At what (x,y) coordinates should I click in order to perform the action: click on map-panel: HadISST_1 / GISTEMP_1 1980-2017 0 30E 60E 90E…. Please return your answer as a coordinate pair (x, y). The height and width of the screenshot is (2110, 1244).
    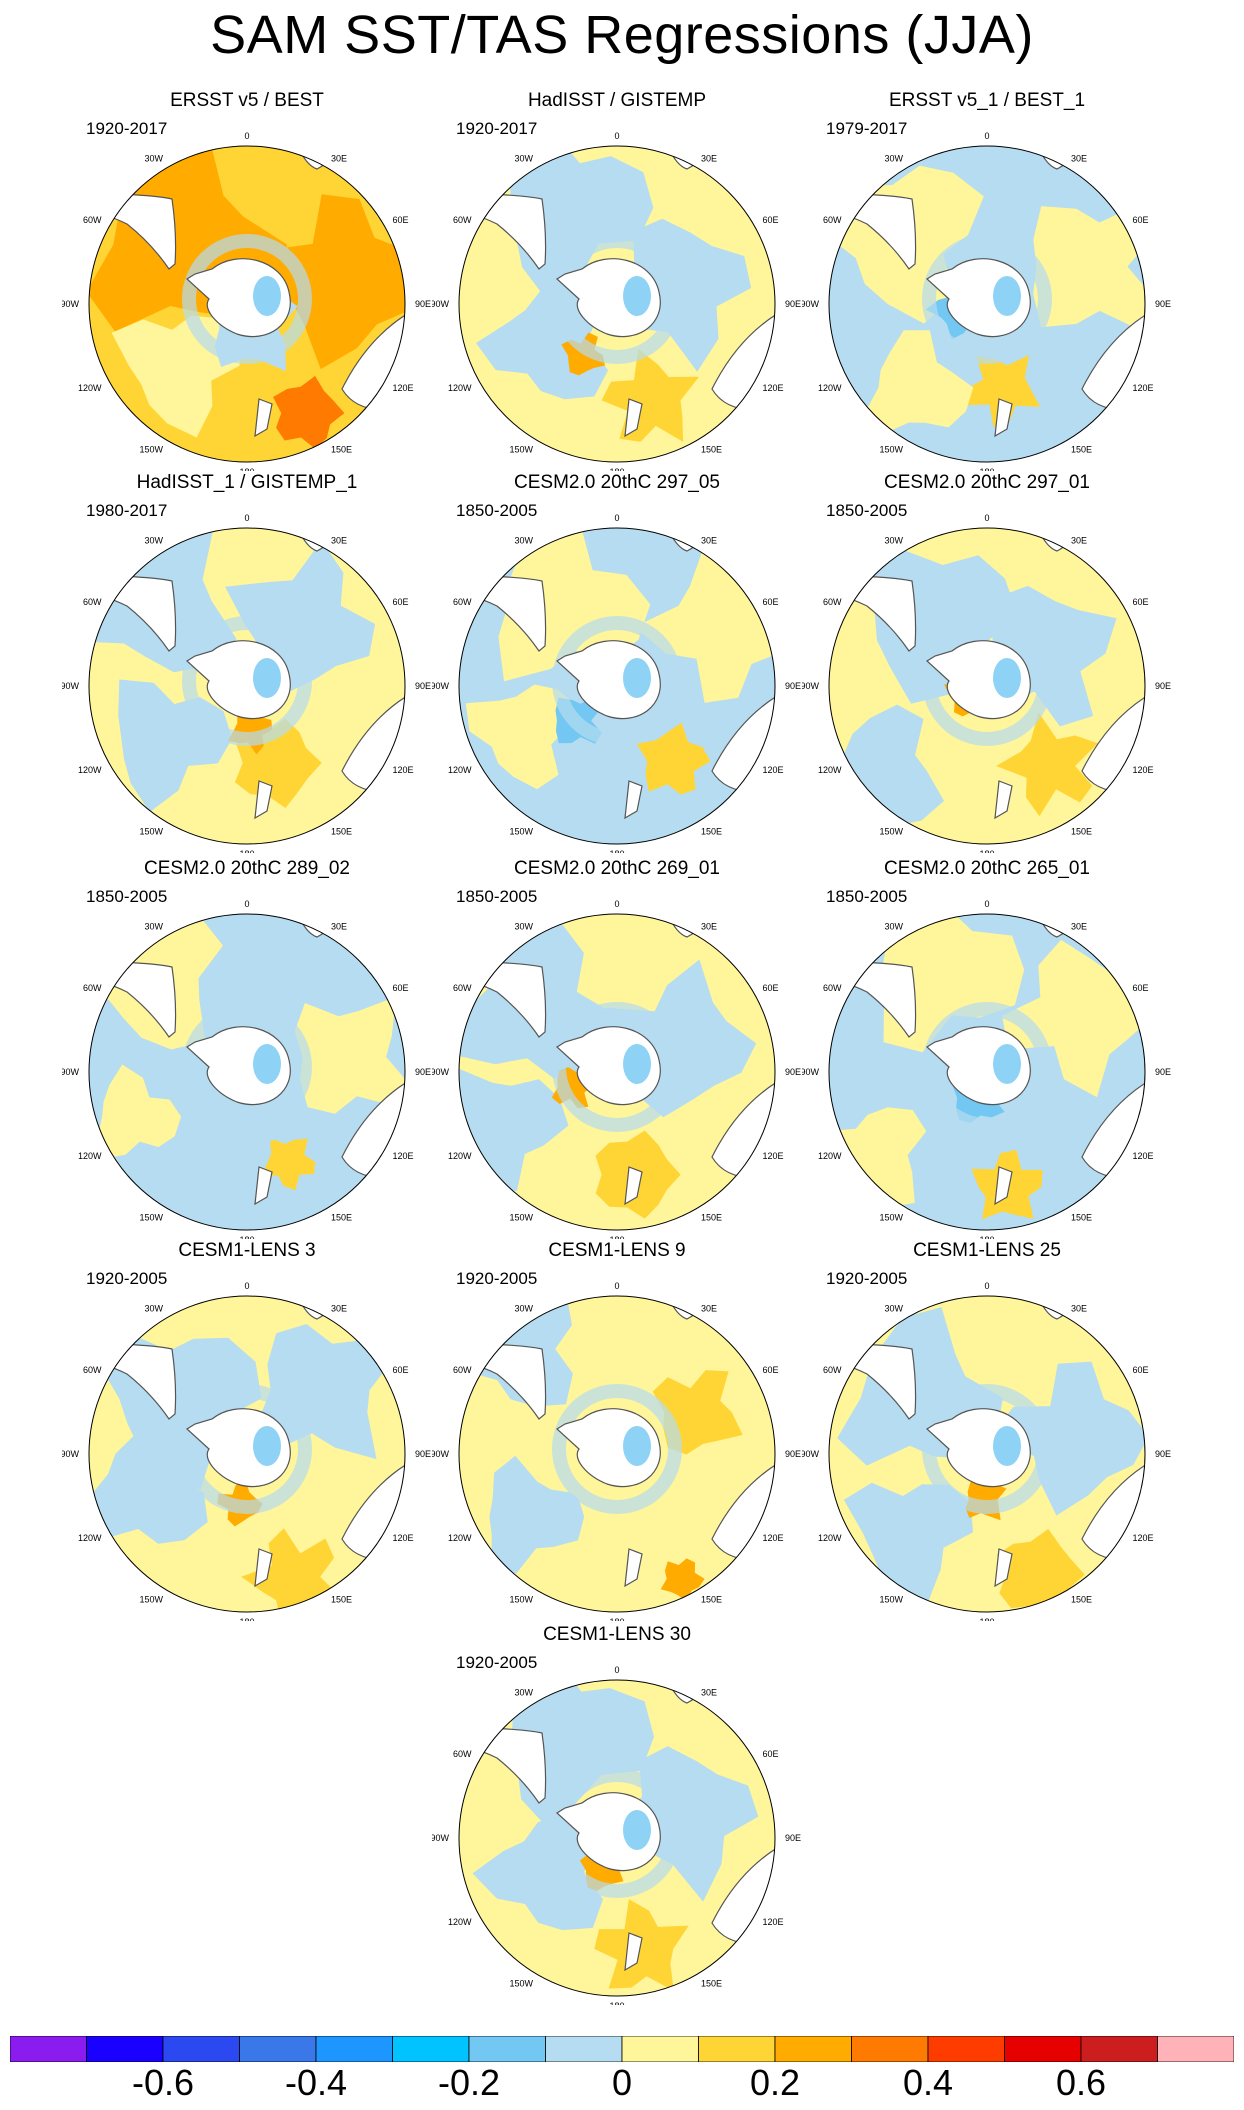
    Looking at the image, I should click on (247, 664).